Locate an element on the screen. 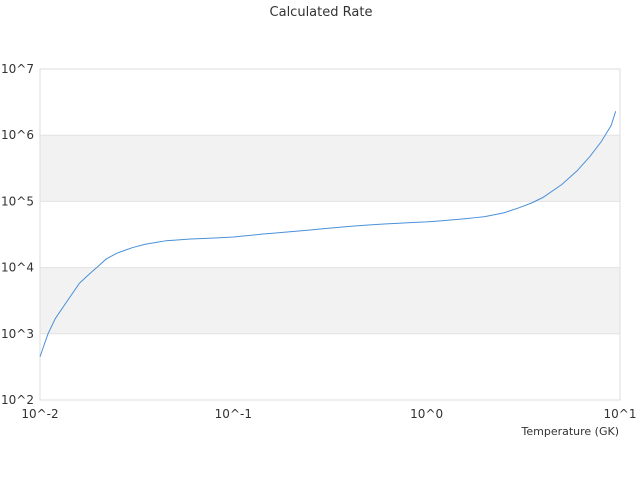 The height and width of the screenshot is (480, 640). x-tick-label: 10^0 is located at coordinates (426, 414).